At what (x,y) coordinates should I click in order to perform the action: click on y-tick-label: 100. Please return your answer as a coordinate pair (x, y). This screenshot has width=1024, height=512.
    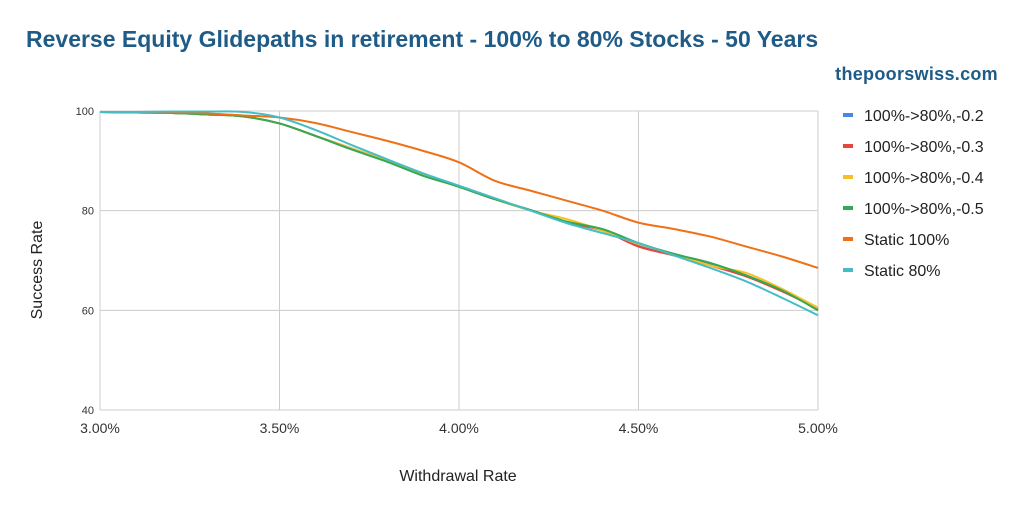
    Looking at the image, I should click on (85, 112).